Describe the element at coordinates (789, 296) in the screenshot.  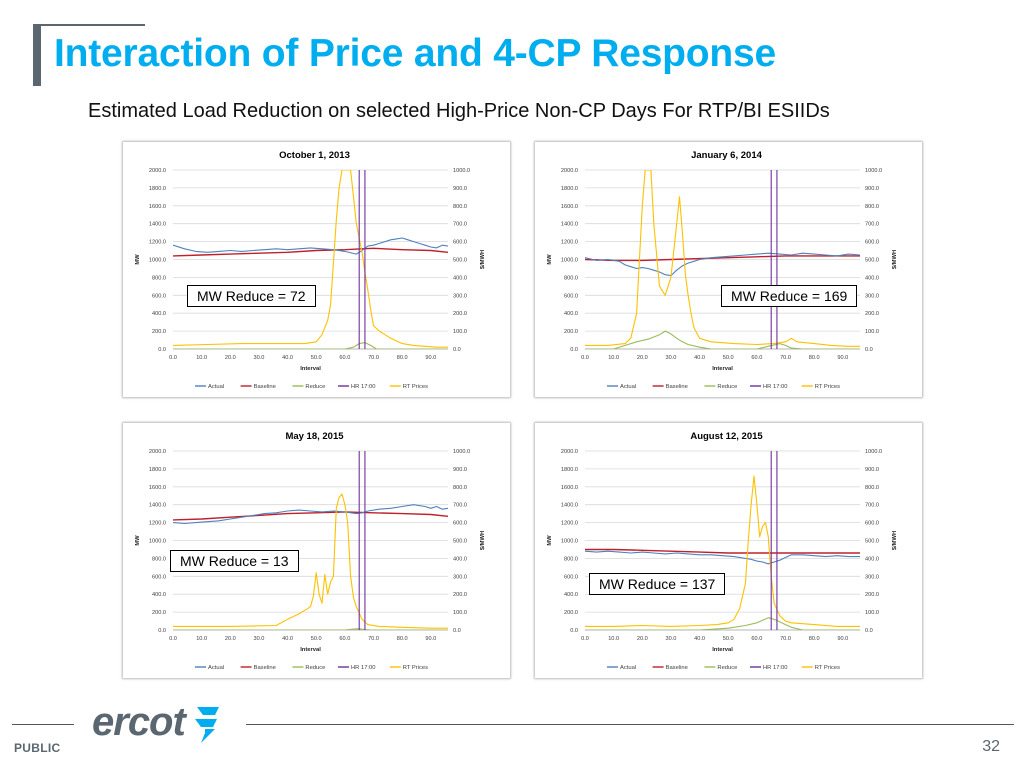
I see `callout-mw-reduce-jan-2014: MW Reduce = 169` at that location.